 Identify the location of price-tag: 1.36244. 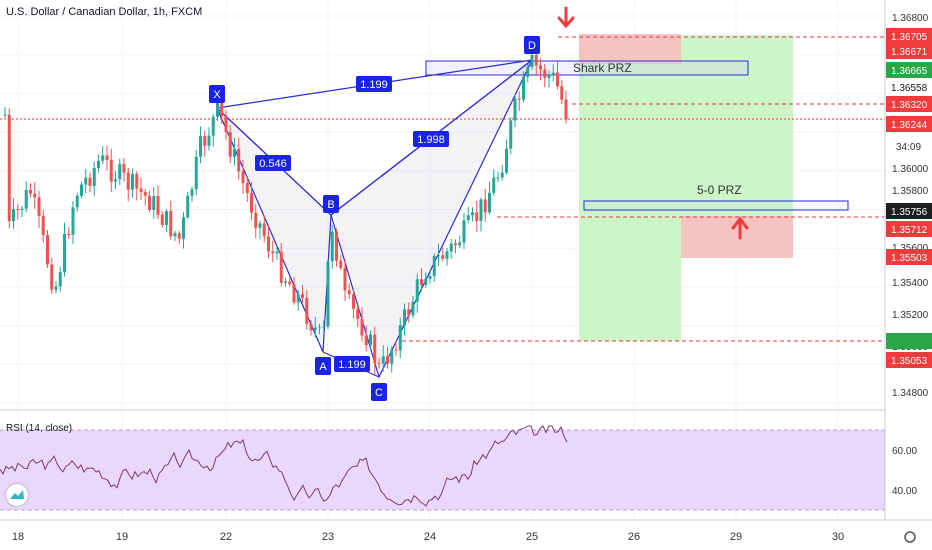
(909, 125).